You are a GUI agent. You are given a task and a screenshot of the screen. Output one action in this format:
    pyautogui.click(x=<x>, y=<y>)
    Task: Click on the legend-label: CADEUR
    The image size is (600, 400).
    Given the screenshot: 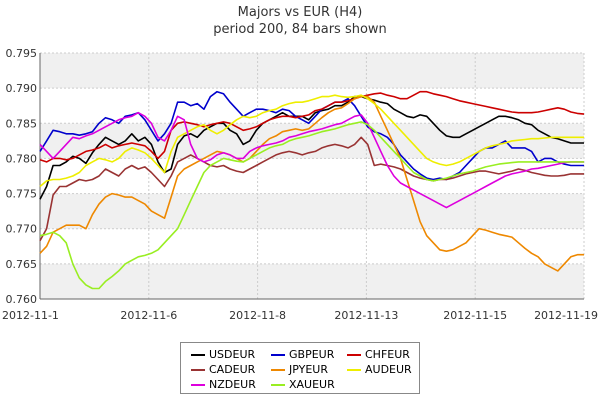 What is the action you would take?
    pyautogui.click(x=232, y=369)
    